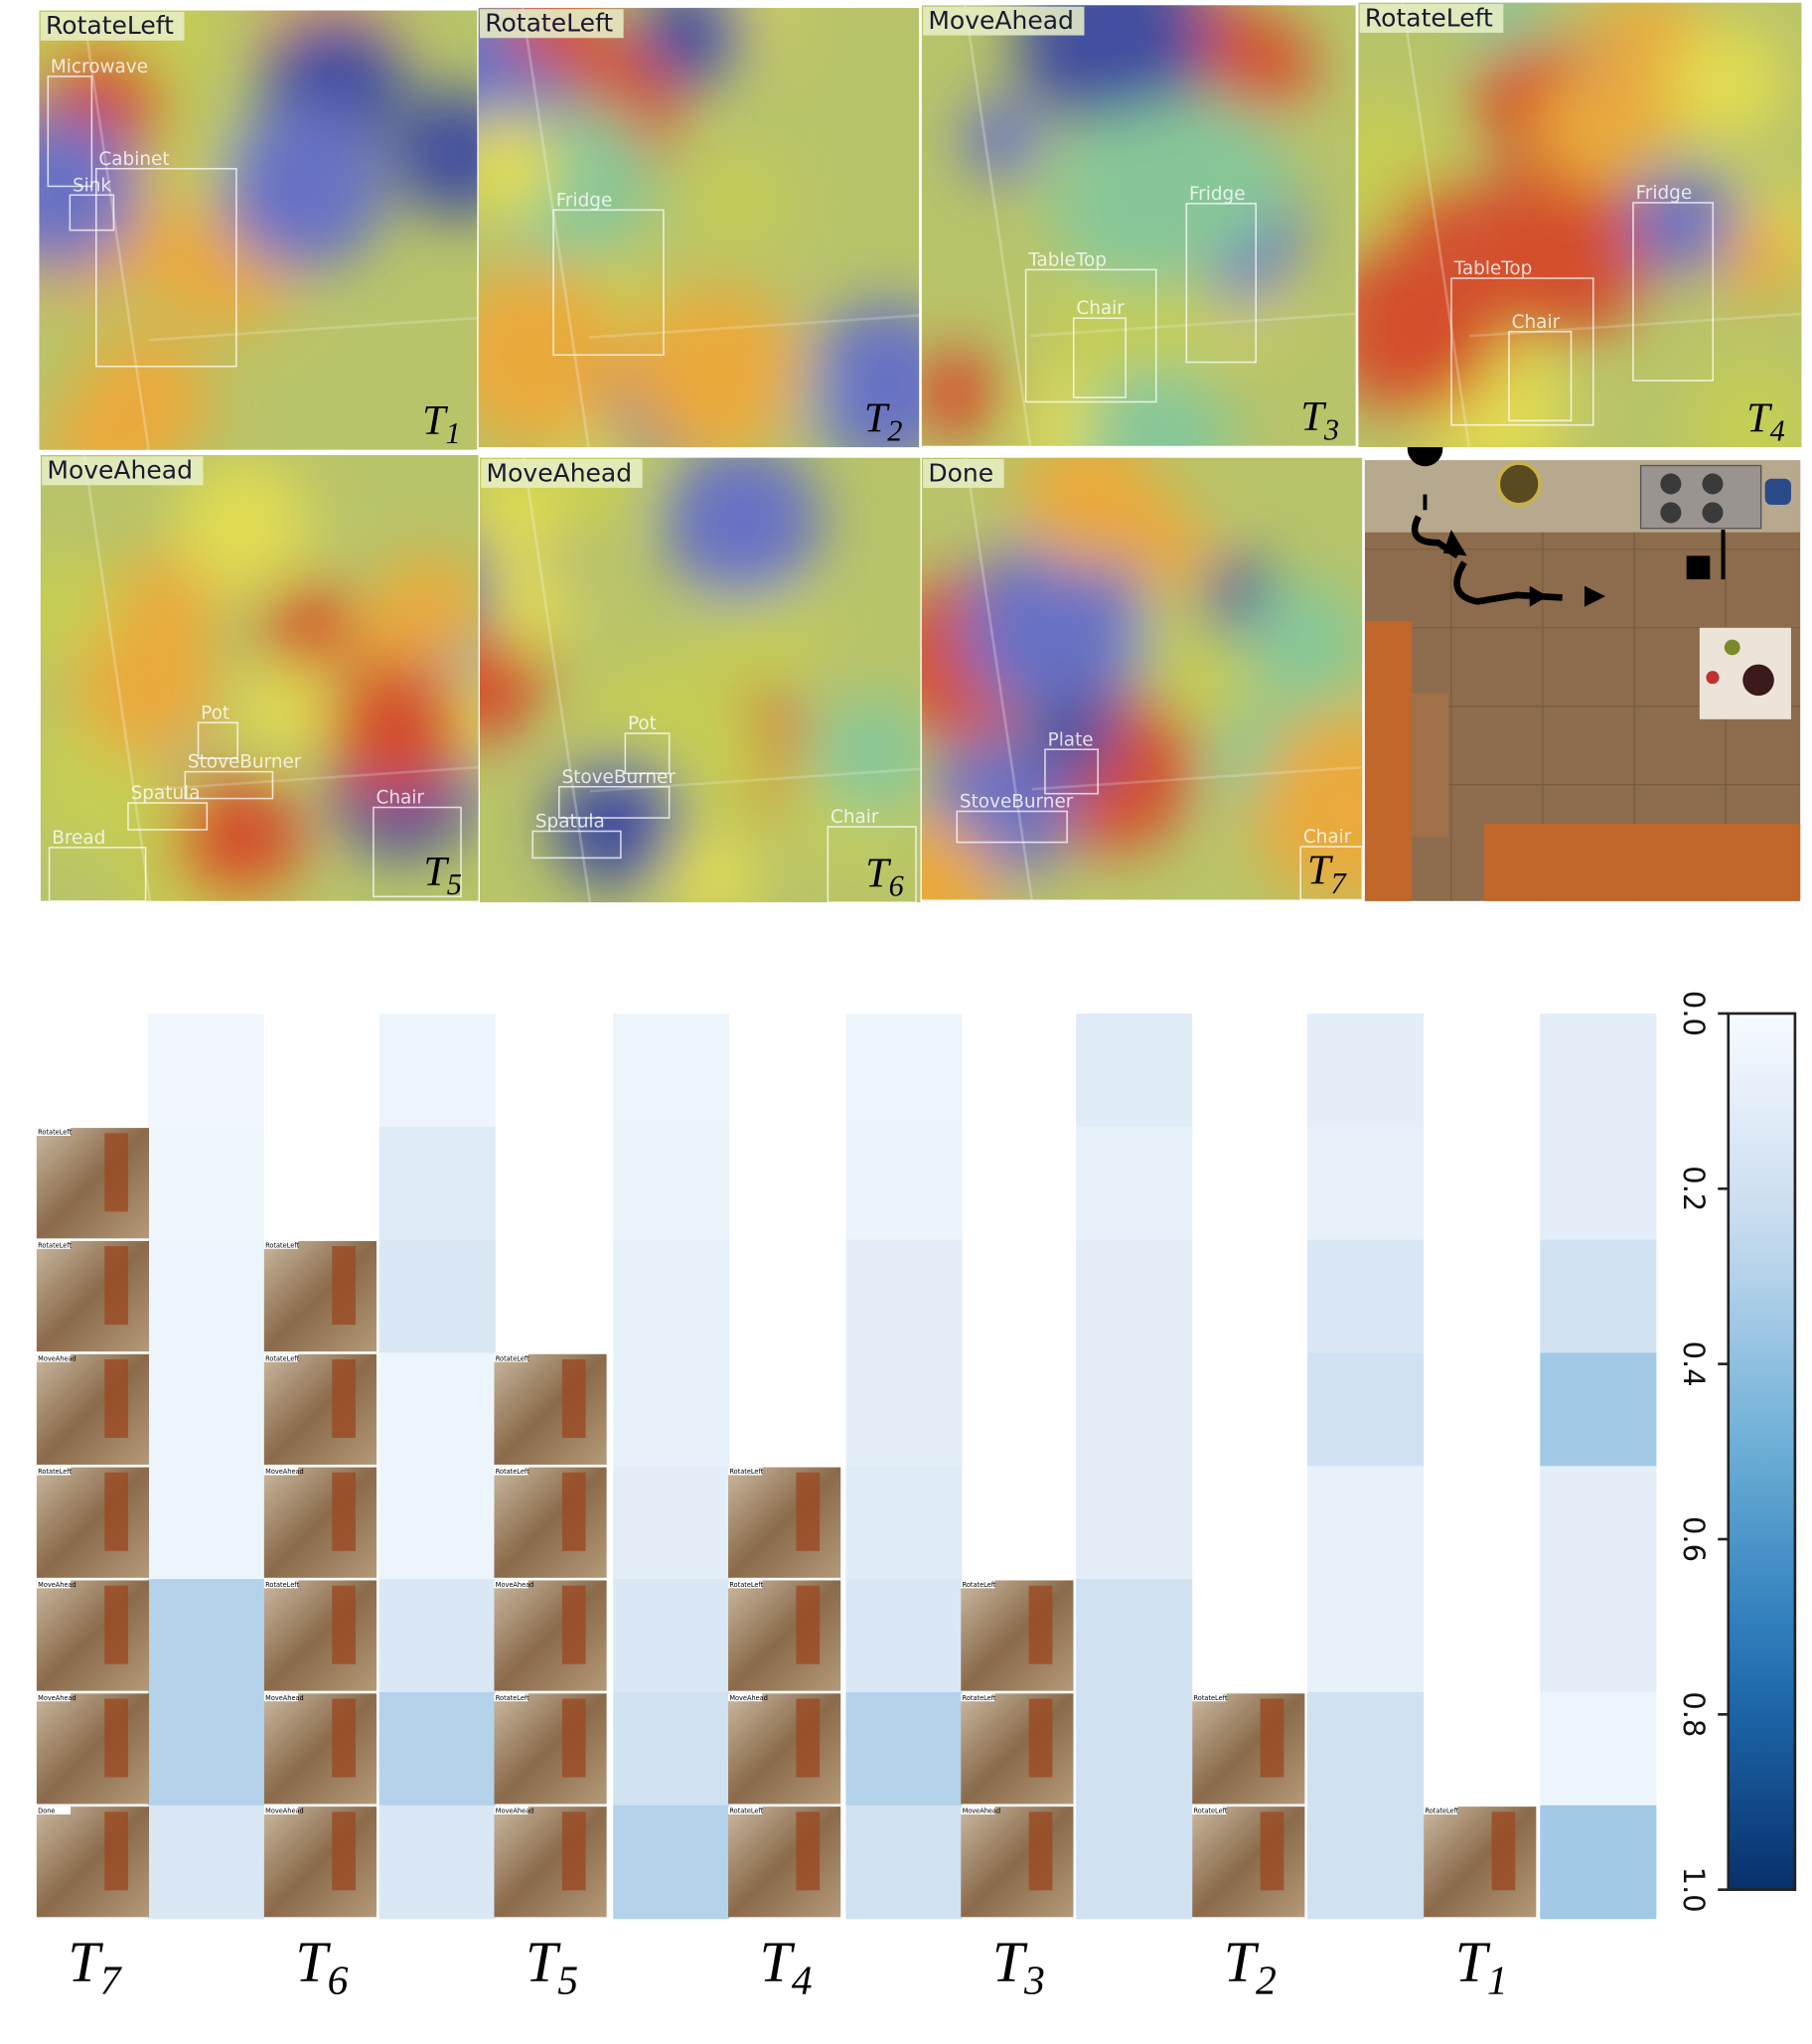 The height and width of the screenshot is (2044, 1812). Describe the element at coordinates (552, 1967) in the screenshot. I see `step-label: T5` at that location.